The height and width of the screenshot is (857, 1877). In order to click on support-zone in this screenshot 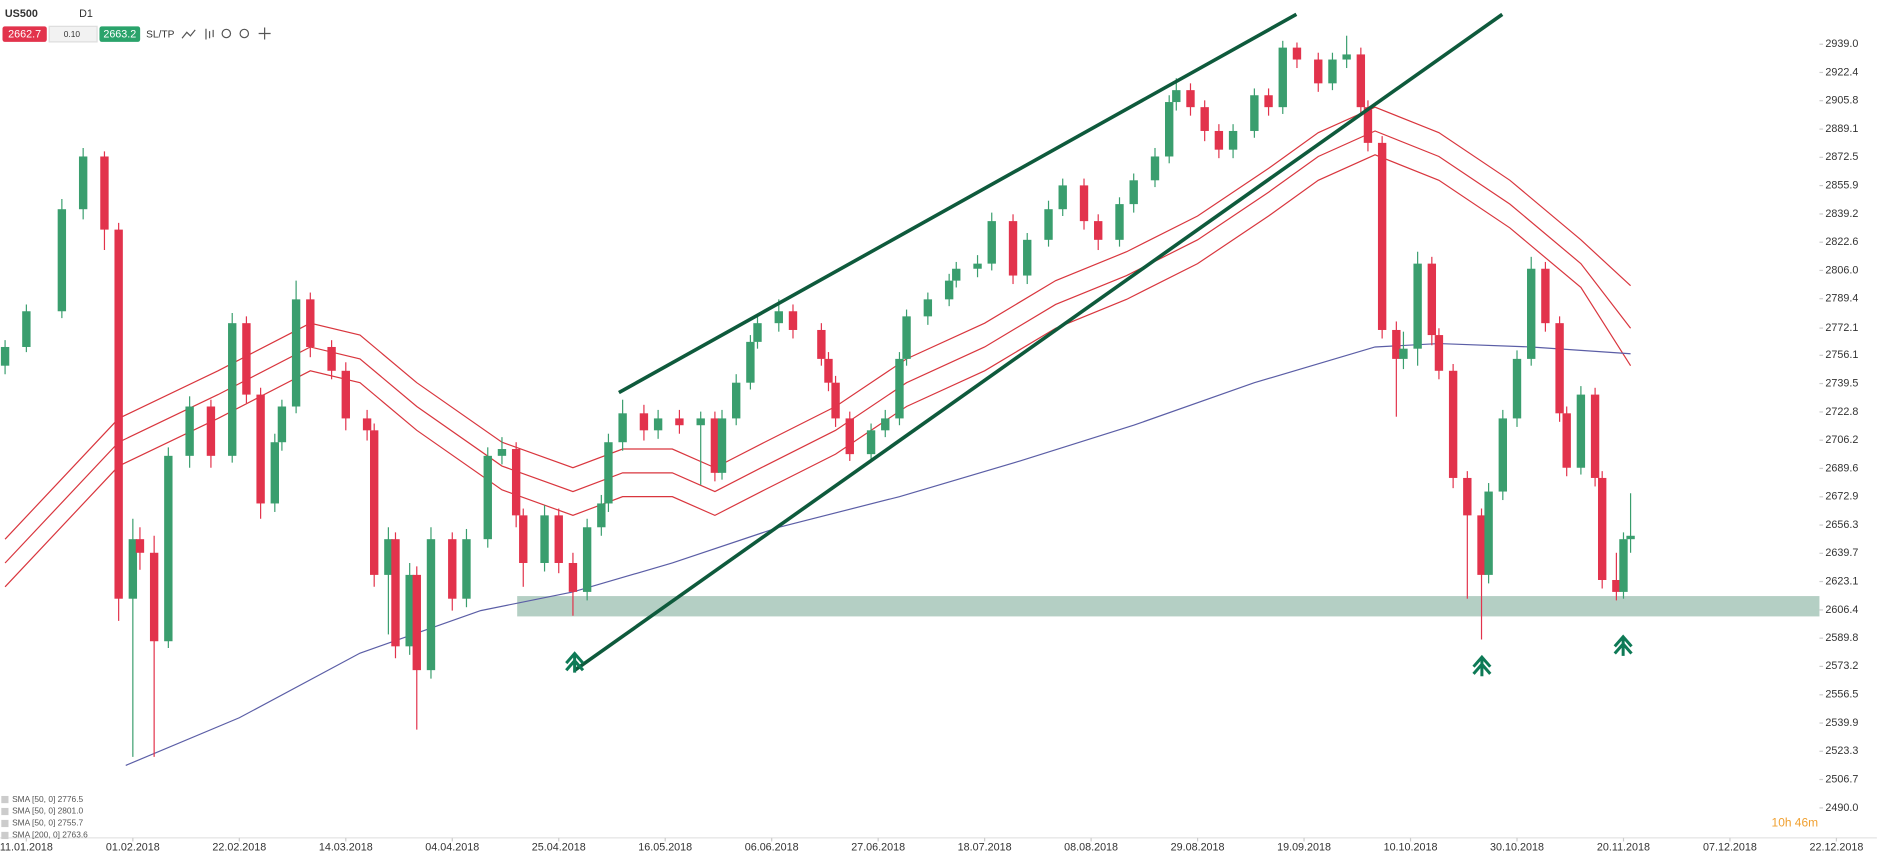, I will do `click(1168, 606)`.